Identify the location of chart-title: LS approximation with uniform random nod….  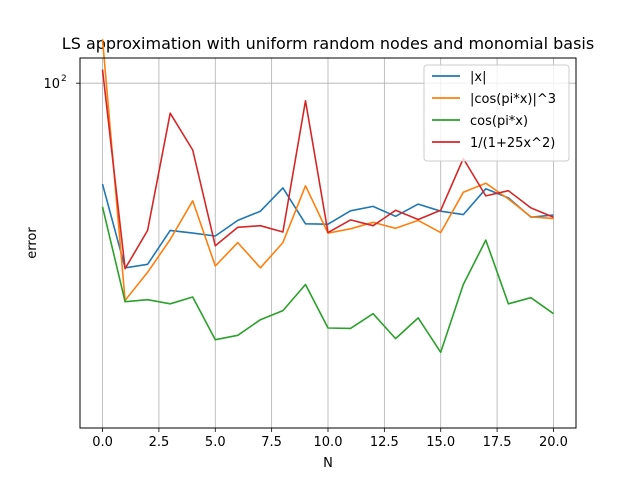
(328, 43).